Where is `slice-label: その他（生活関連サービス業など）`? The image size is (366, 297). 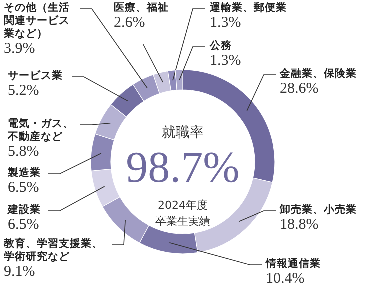
slice-label: その他（生活関連サービス業など） is located at coordinates (37, 21).